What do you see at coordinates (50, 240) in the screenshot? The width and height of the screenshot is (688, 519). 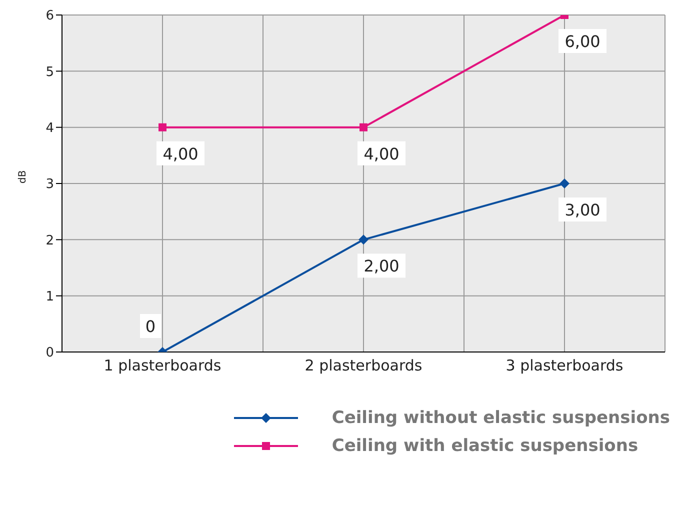 I see `y-tick-label: 2` at bounding box center [50, 240].